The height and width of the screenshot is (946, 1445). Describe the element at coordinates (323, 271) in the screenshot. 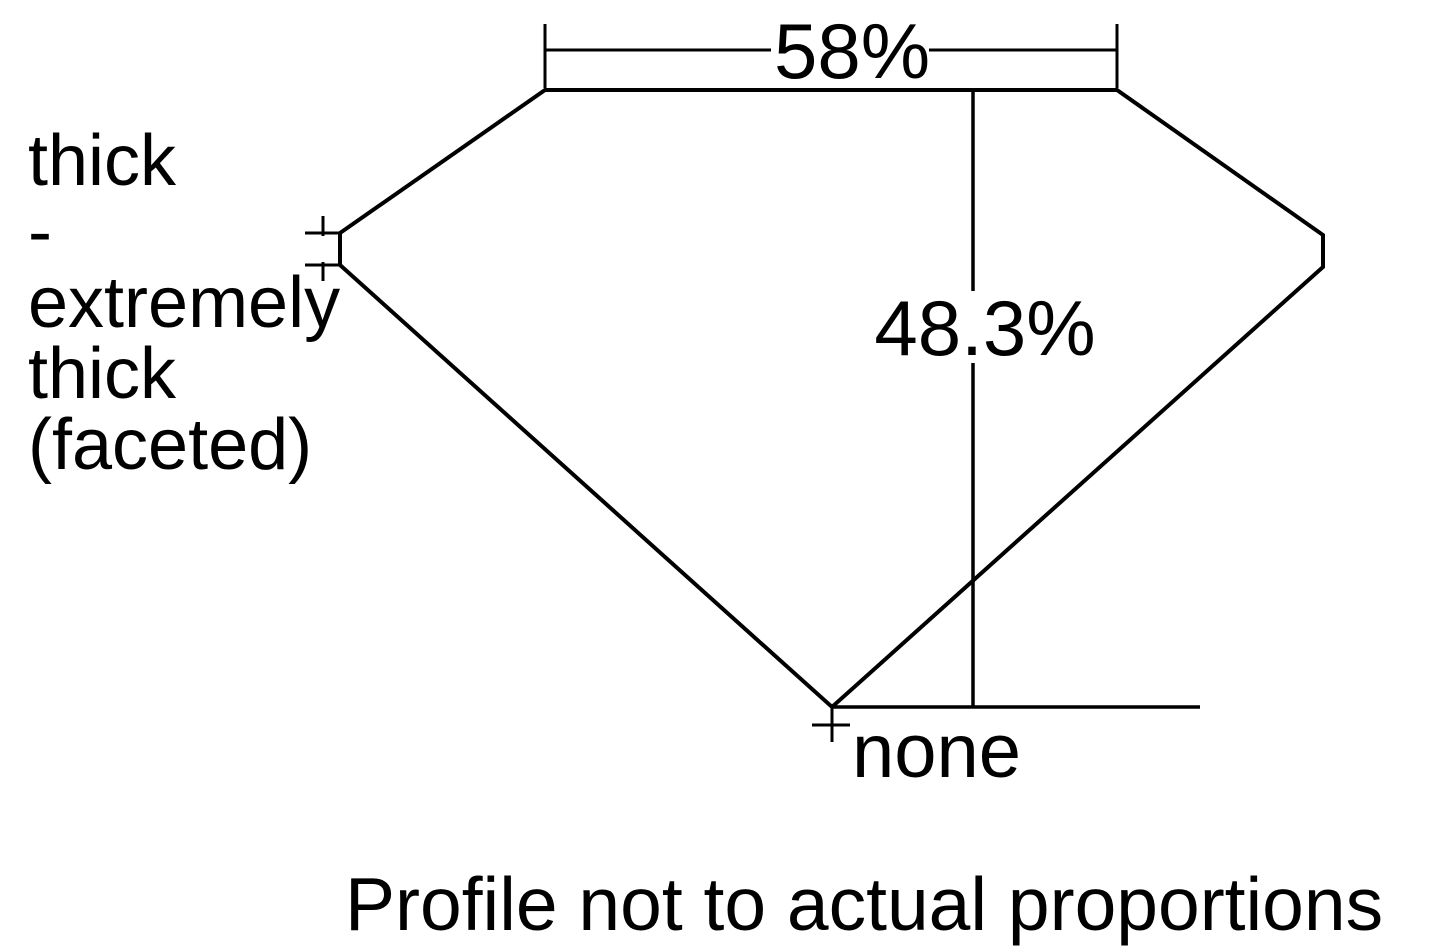

I see `girdle-marker-bottom` at that location.